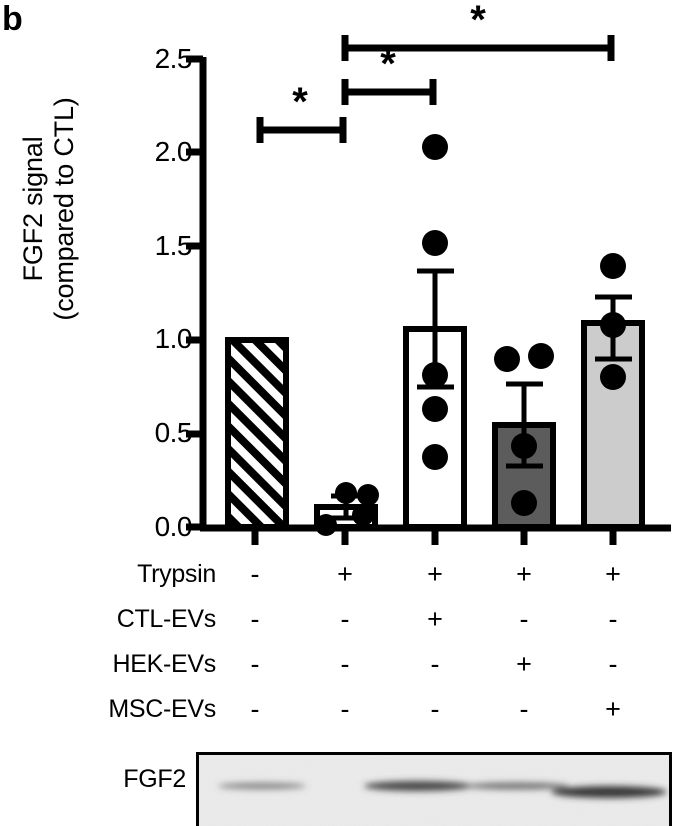 The height and width of the screenshot is (826, 674). I want to click on bar-trypsin, so click(346, 509).